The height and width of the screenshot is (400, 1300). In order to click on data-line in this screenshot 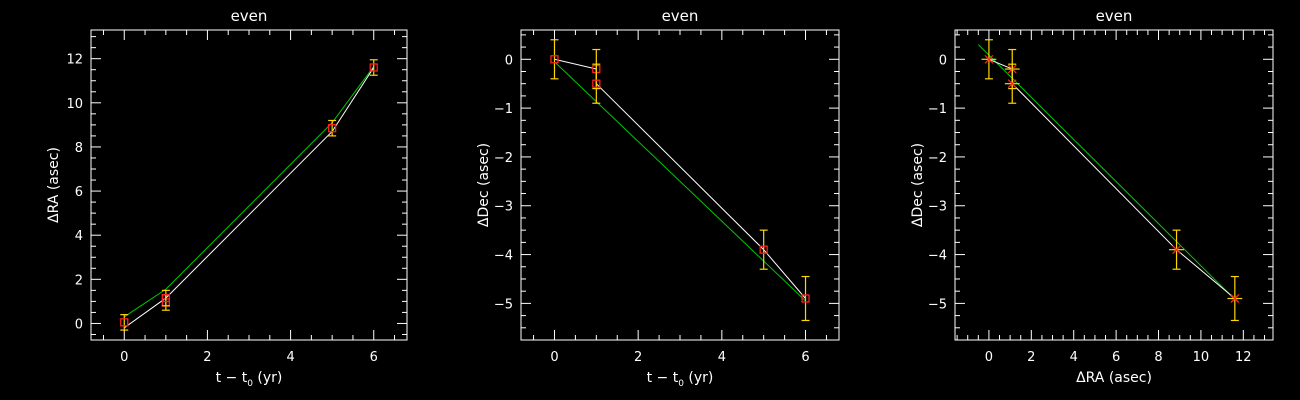, I will do `click(249, 198)`.